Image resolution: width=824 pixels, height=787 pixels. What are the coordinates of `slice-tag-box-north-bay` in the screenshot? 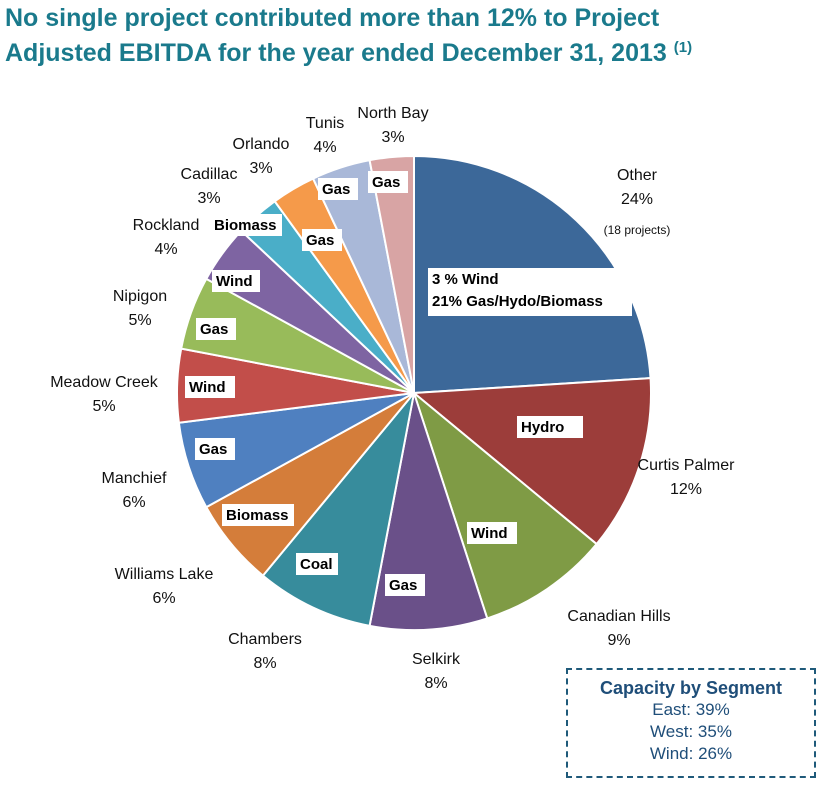 It's located at (388, 182).